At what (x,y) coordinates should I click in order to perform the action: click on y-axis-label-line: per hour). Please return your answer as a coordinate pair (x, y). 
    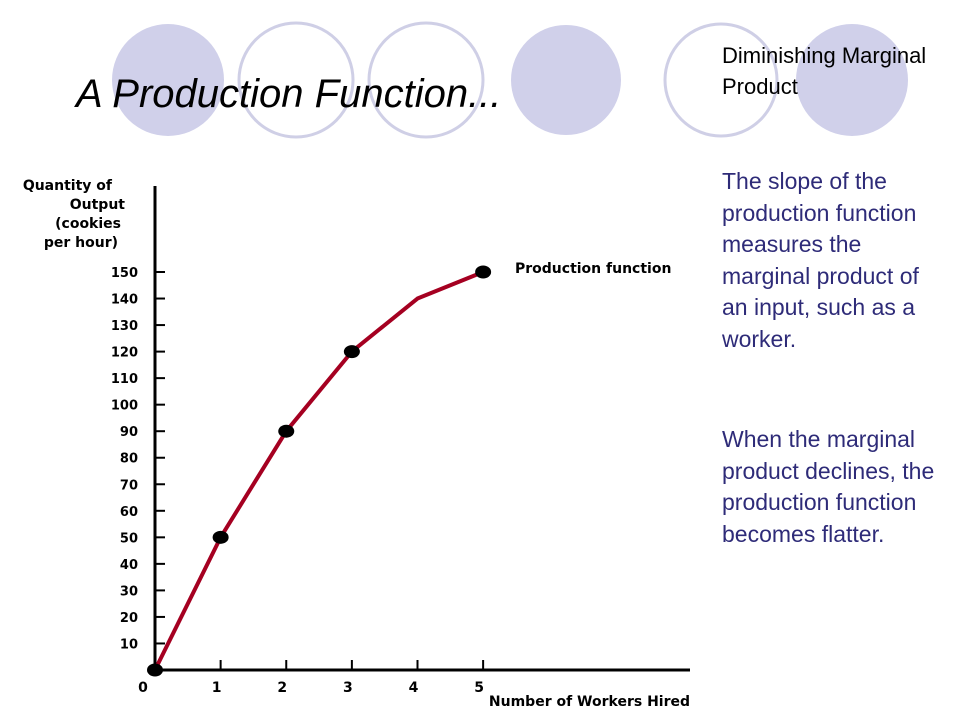
    Looking at the image, I should click on (81, 243).